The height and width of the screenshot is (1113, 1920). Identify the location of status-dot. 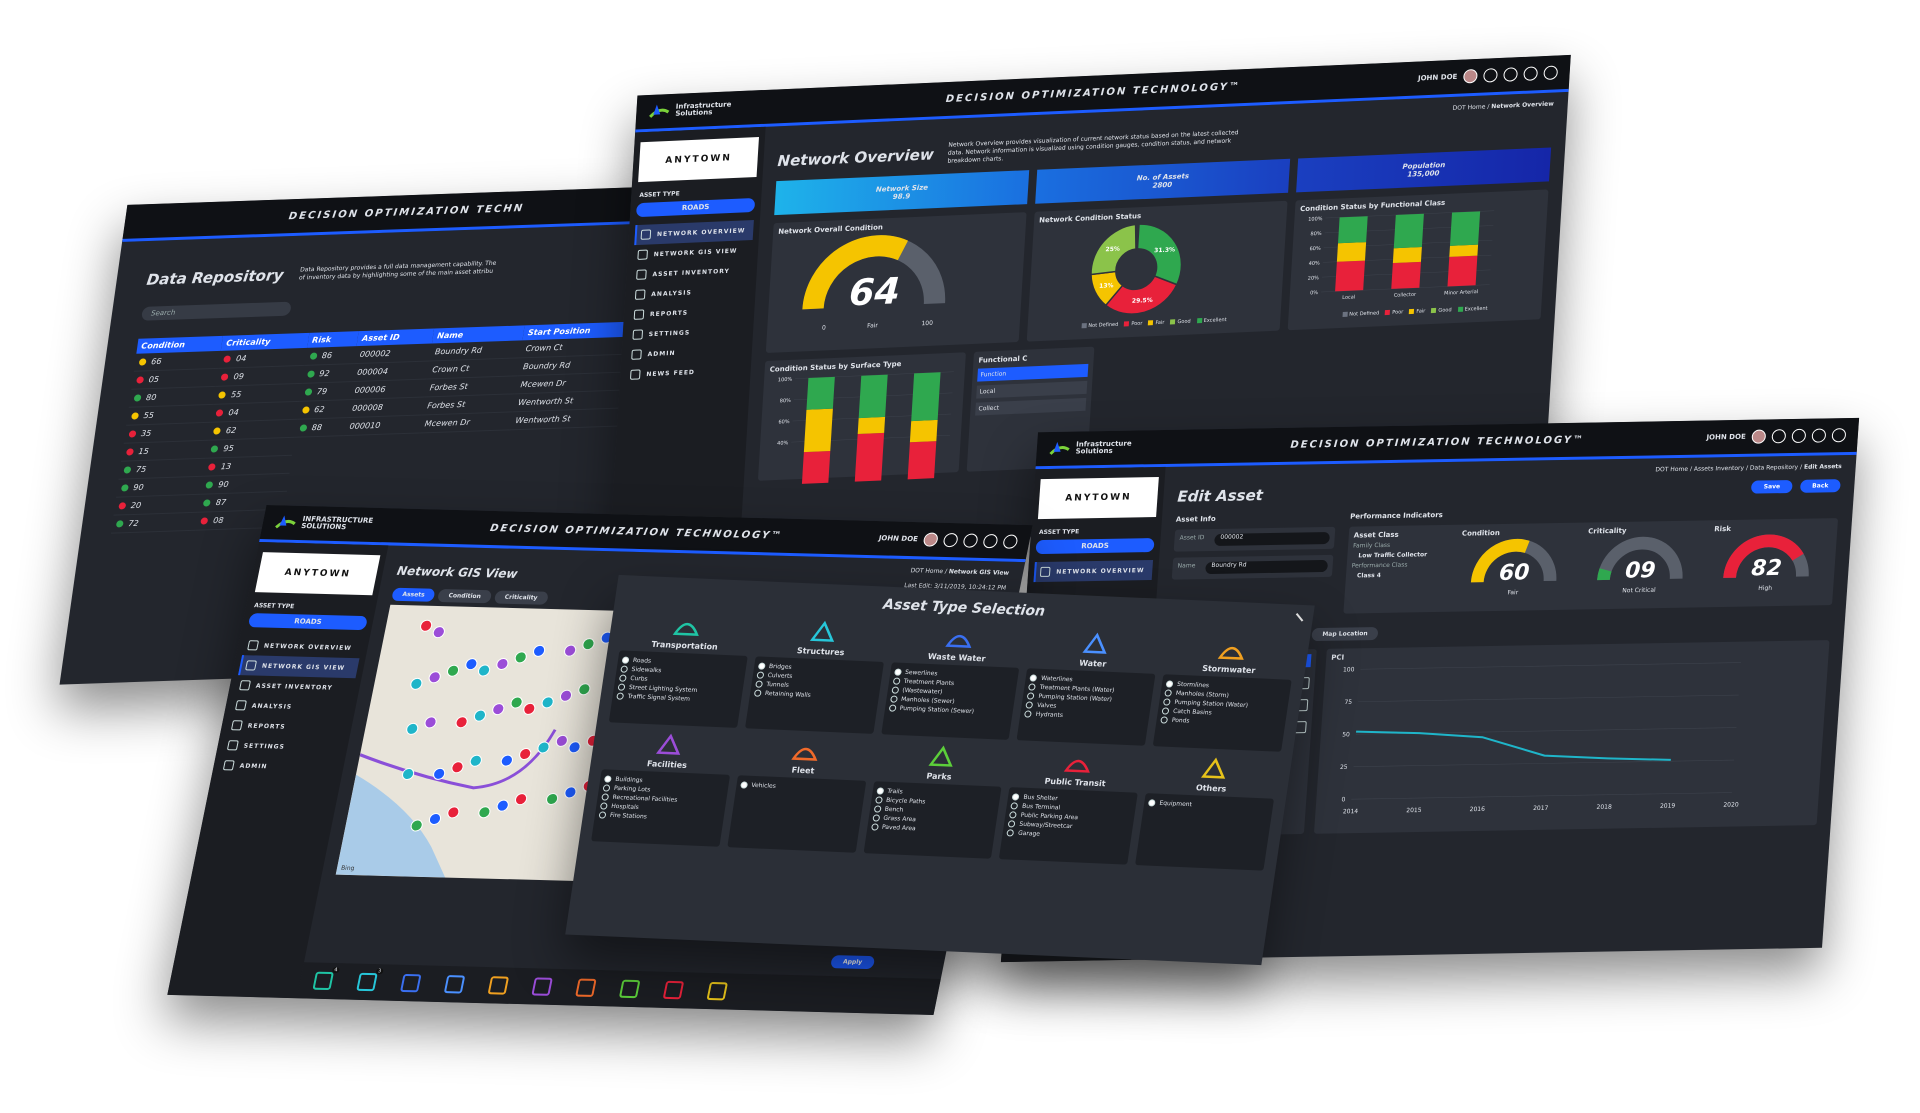
(303, 428).